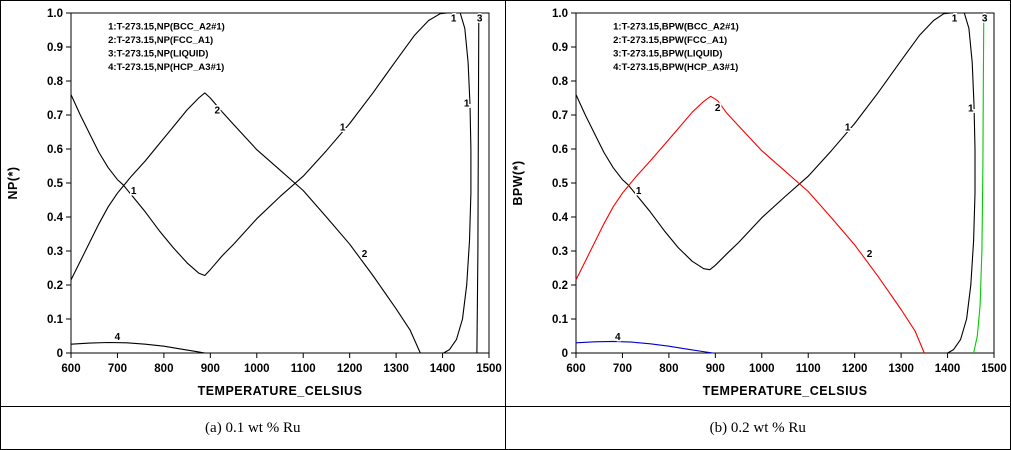  Describe the element at coordinates (667, 53) in the screenshot. I see `legend-entry: 3:T-273.15,BPW(LIQUID)` at that location.